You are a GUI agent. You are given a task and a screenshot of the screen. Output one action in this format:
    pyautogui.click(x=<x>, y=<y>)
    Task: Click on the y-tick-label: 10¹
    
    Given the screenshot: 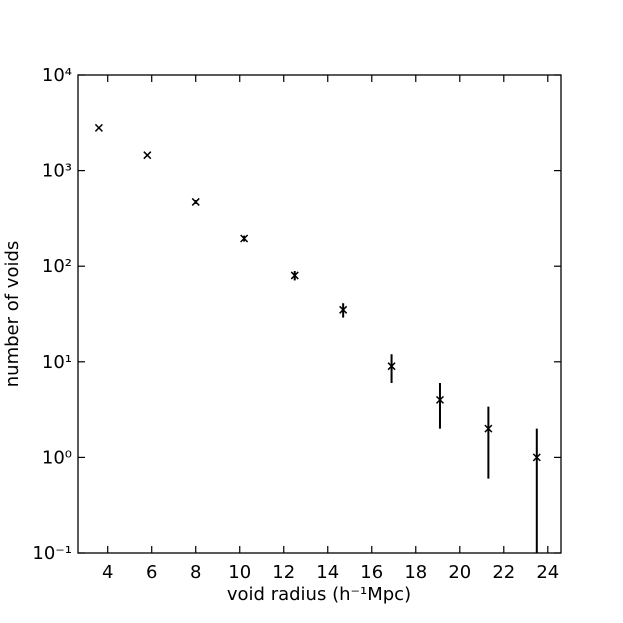 What is the action you would take?
    pyautogui.click(x=57, y=362)
    